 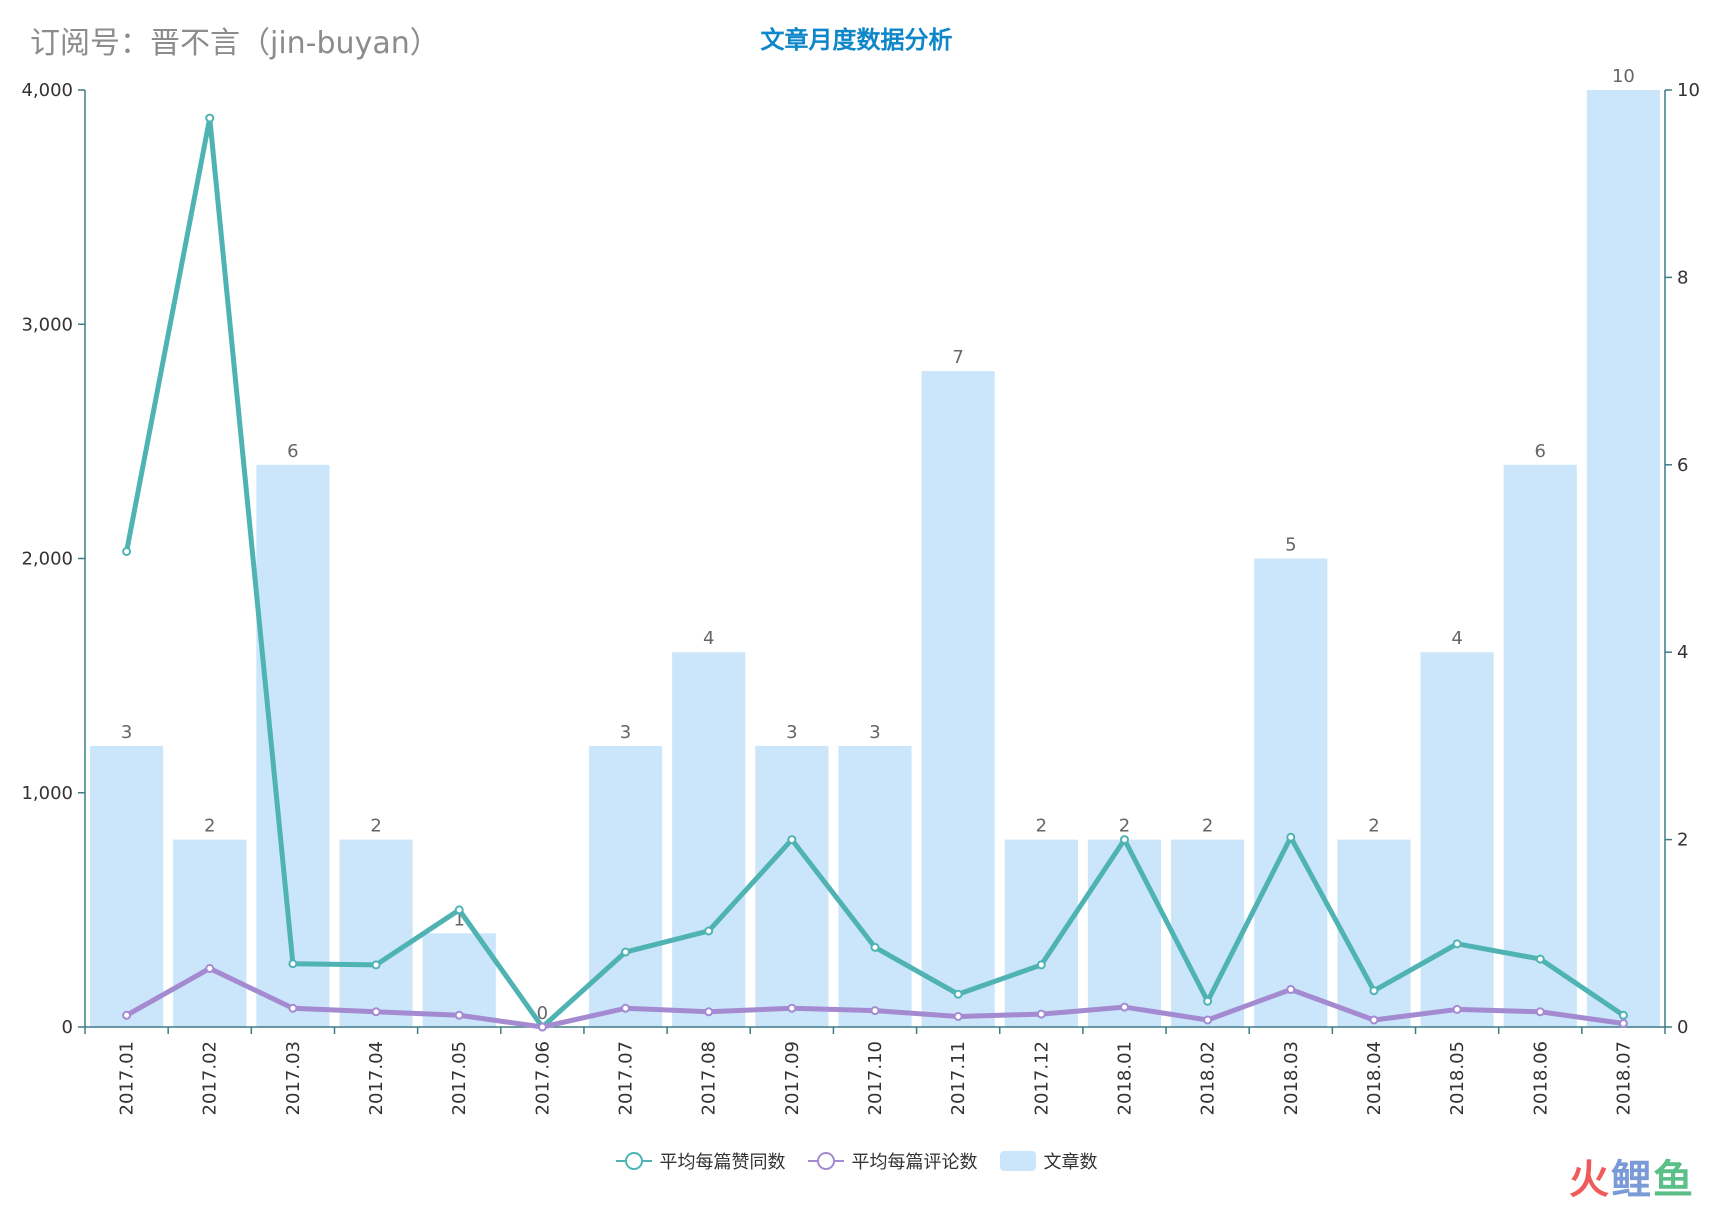 I want to click on y-left-tick-label: 4,000, so click(x=47, y=90).